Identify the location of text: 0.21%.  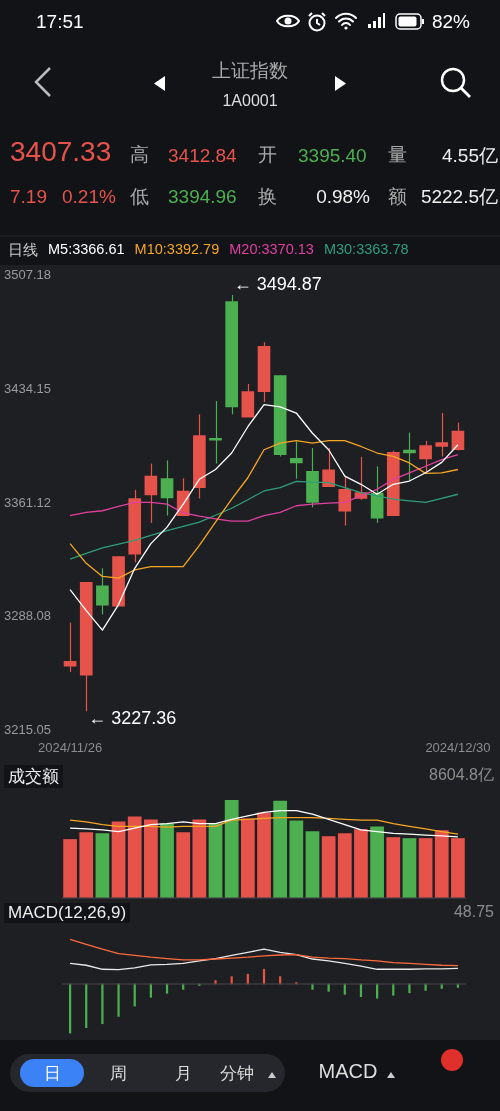
(89, 197).